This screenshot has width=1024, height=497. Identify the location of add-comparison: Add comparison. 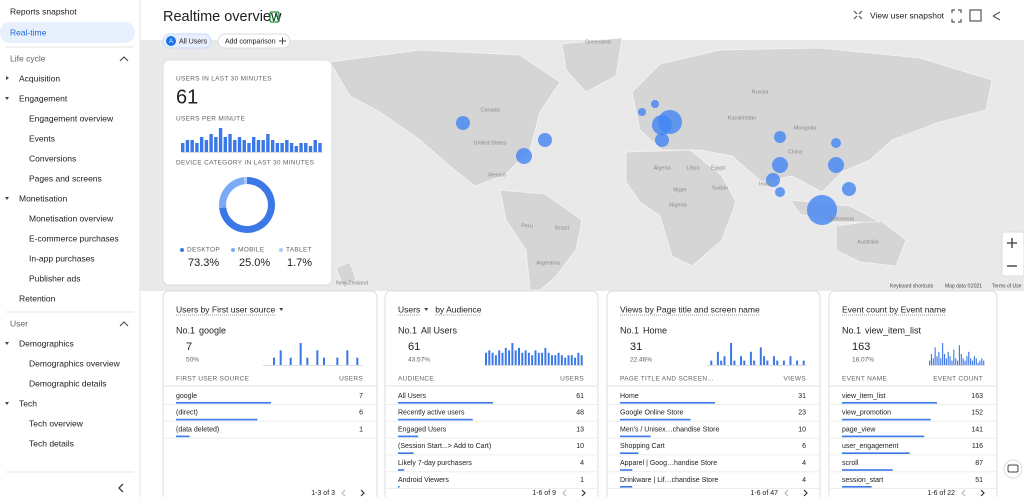
(250, 41).